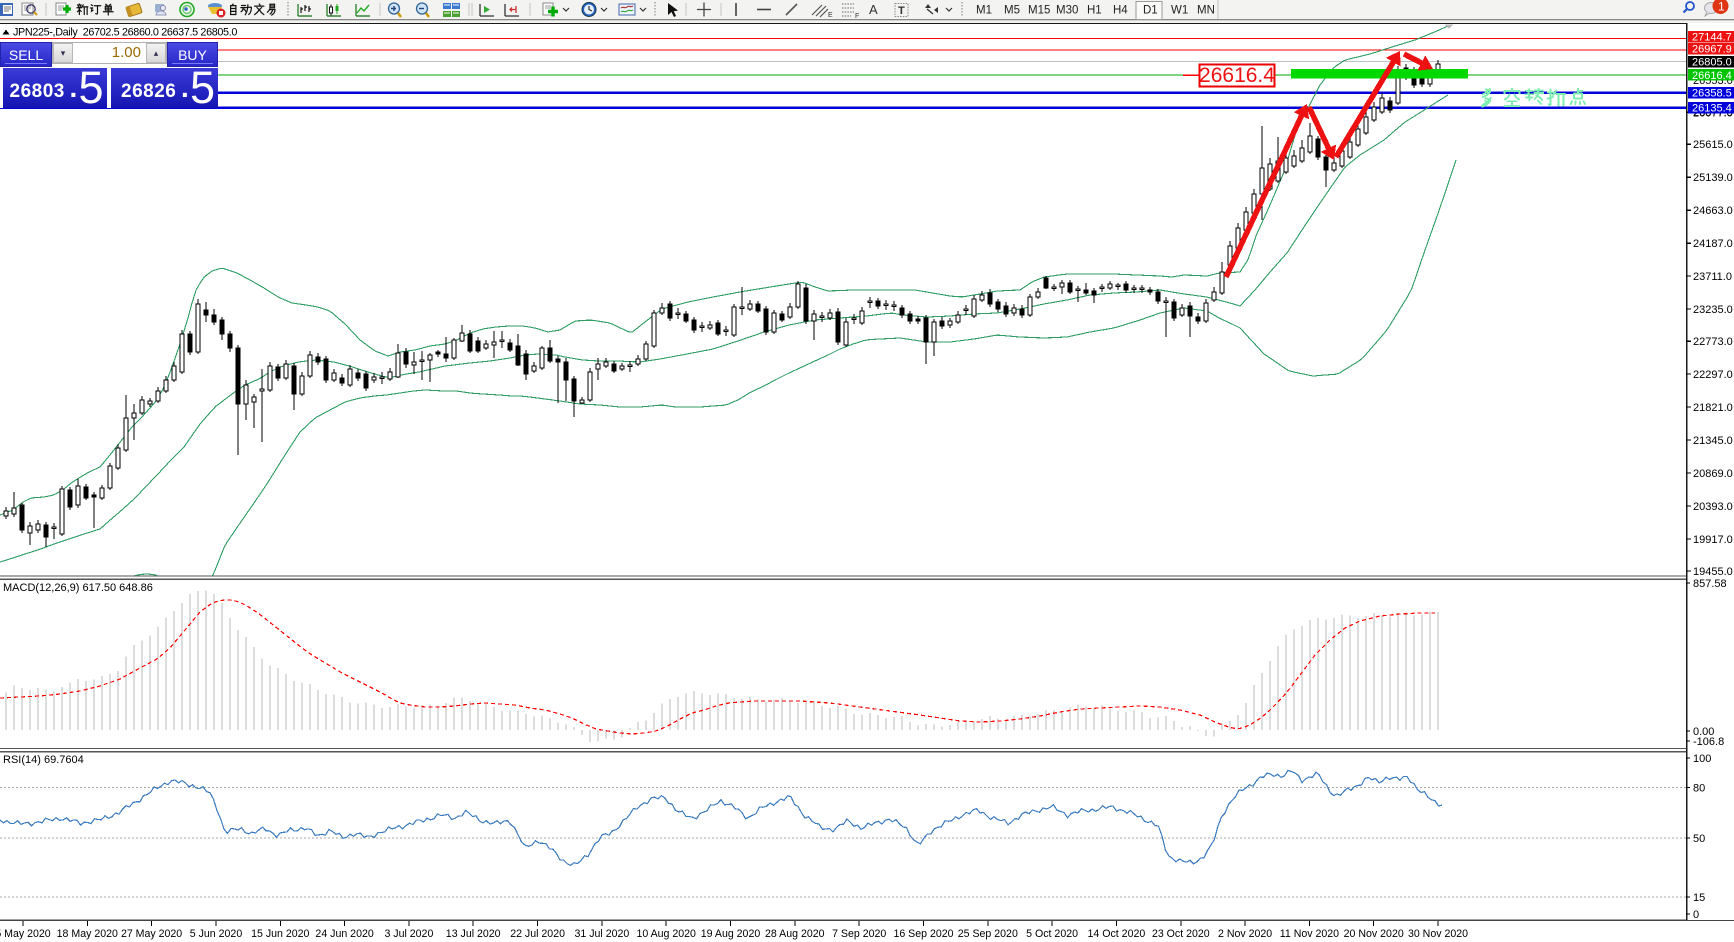  I want to click on svg-text: M30, so click(1067, 11).